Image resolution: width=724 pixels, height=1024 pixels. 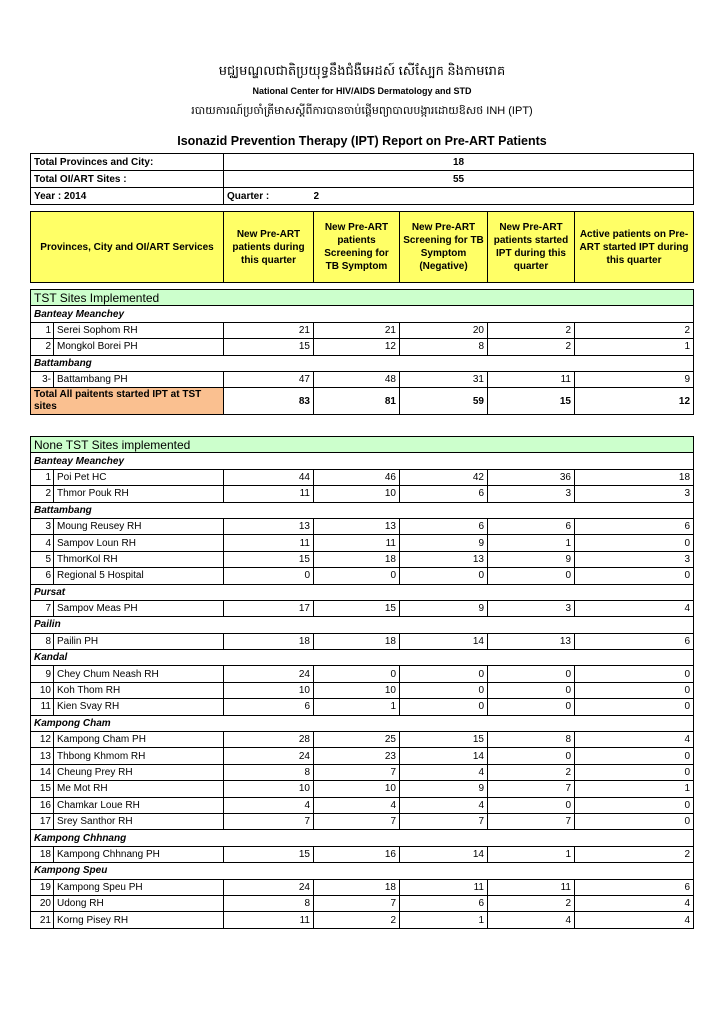 What do you see at coordinates (138, 674) in the screenshot?
I see `site-name: Chey Chum Neash RH` at bounding box center [138, 674].